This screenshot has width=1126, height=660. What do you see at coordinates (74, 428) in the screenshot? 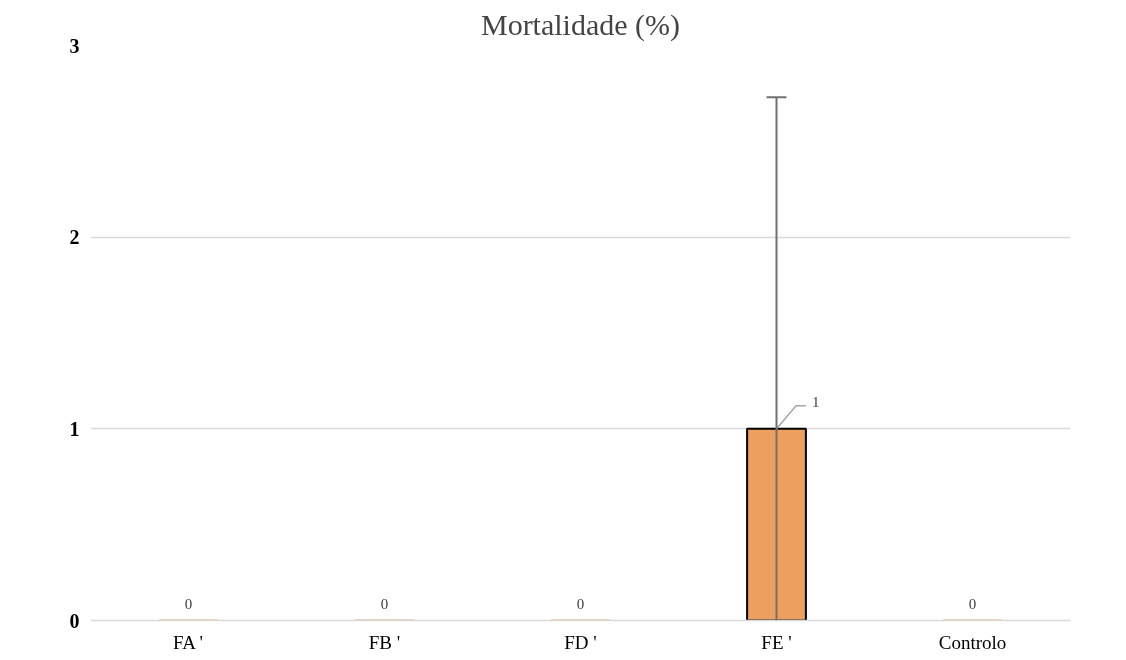
I see `y-tick-label: 1` at bounding box center [74, 428].